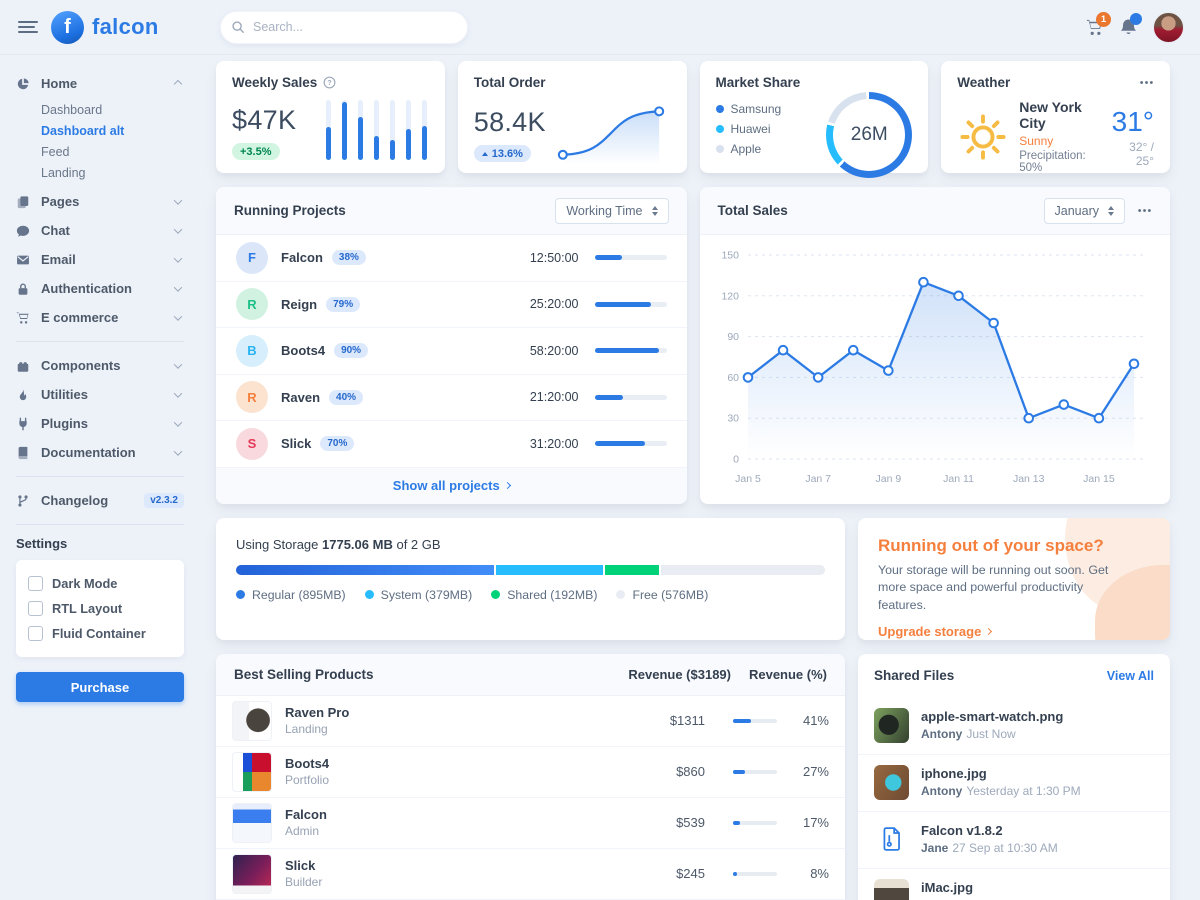 This screenshot has height=900, width=1200. Describe the element at coordinates (100, 141) in the screenshot. I see `sidebar-submenu: Dashboard Dashboard alt Feed Landing` at that location.